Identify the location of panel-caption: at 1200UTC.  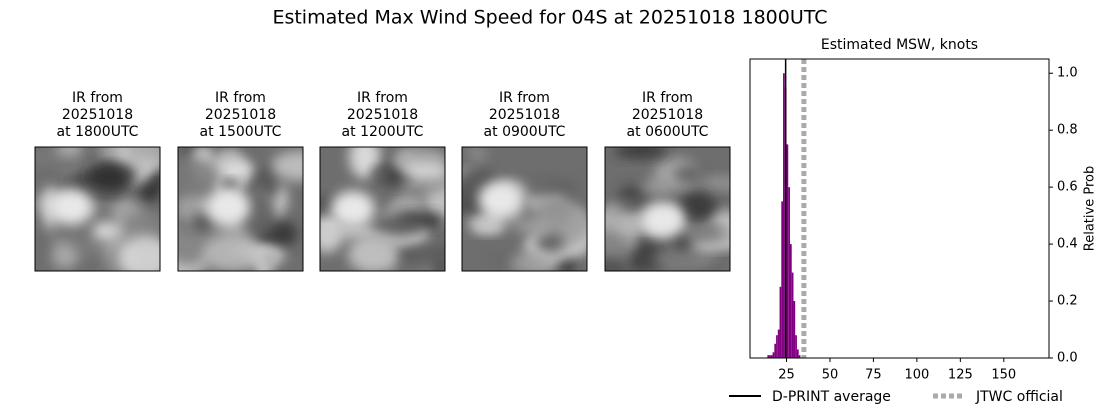
(383, 132).